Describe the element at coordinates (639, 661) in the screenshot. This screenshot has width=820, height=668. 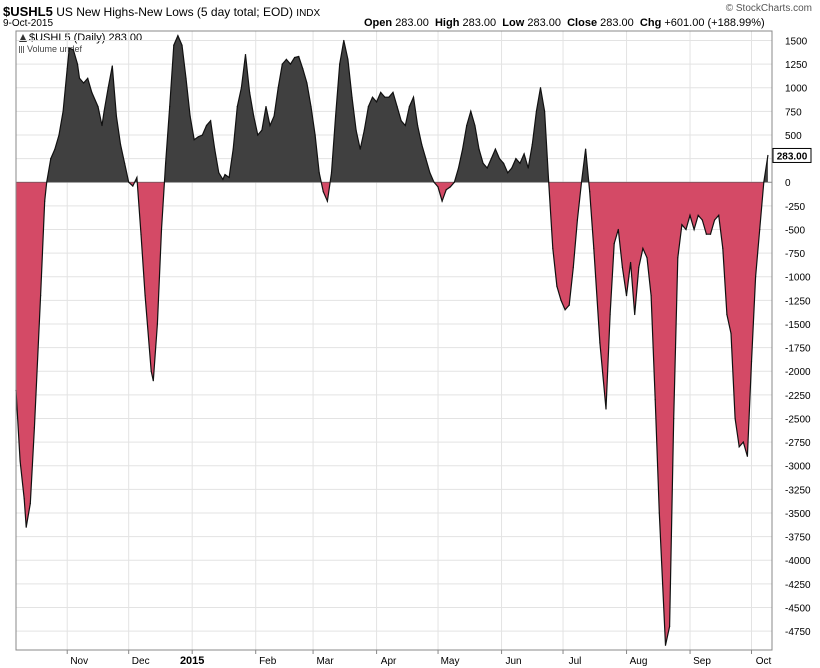
I see `x-tick-label: Aug` at that location.